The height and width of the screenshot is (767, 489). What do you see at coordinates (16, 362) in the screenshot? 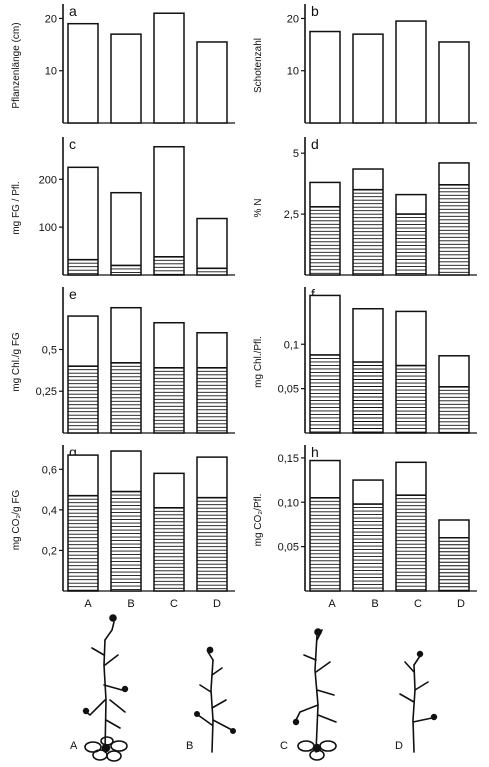
I see `y-label-e: mg Chl./g FG` at bounding box center [16, 362].